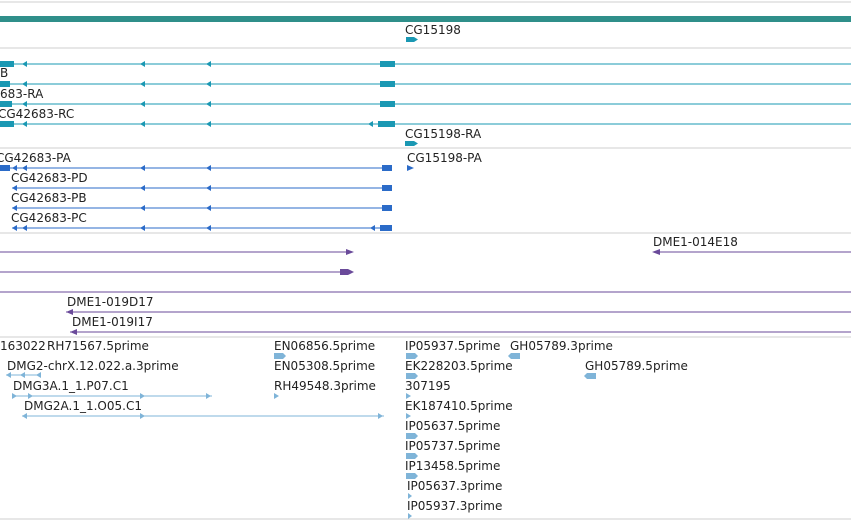 This screenshot has width=851, height=521. Describe the element at coordinates (453, 426) in the screenshot. I see `est-label: IP05637.5prime` at that location.